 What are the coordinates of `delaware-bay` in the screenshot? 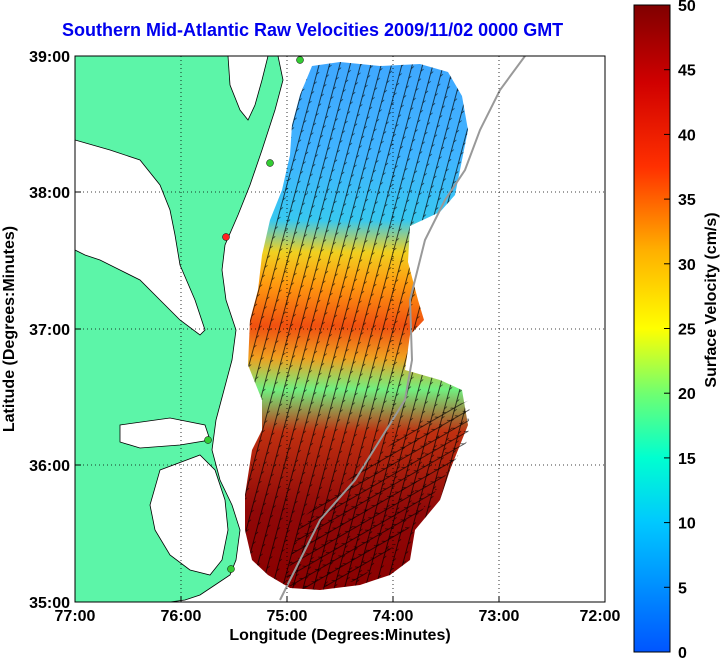 It's located at (248, 88).